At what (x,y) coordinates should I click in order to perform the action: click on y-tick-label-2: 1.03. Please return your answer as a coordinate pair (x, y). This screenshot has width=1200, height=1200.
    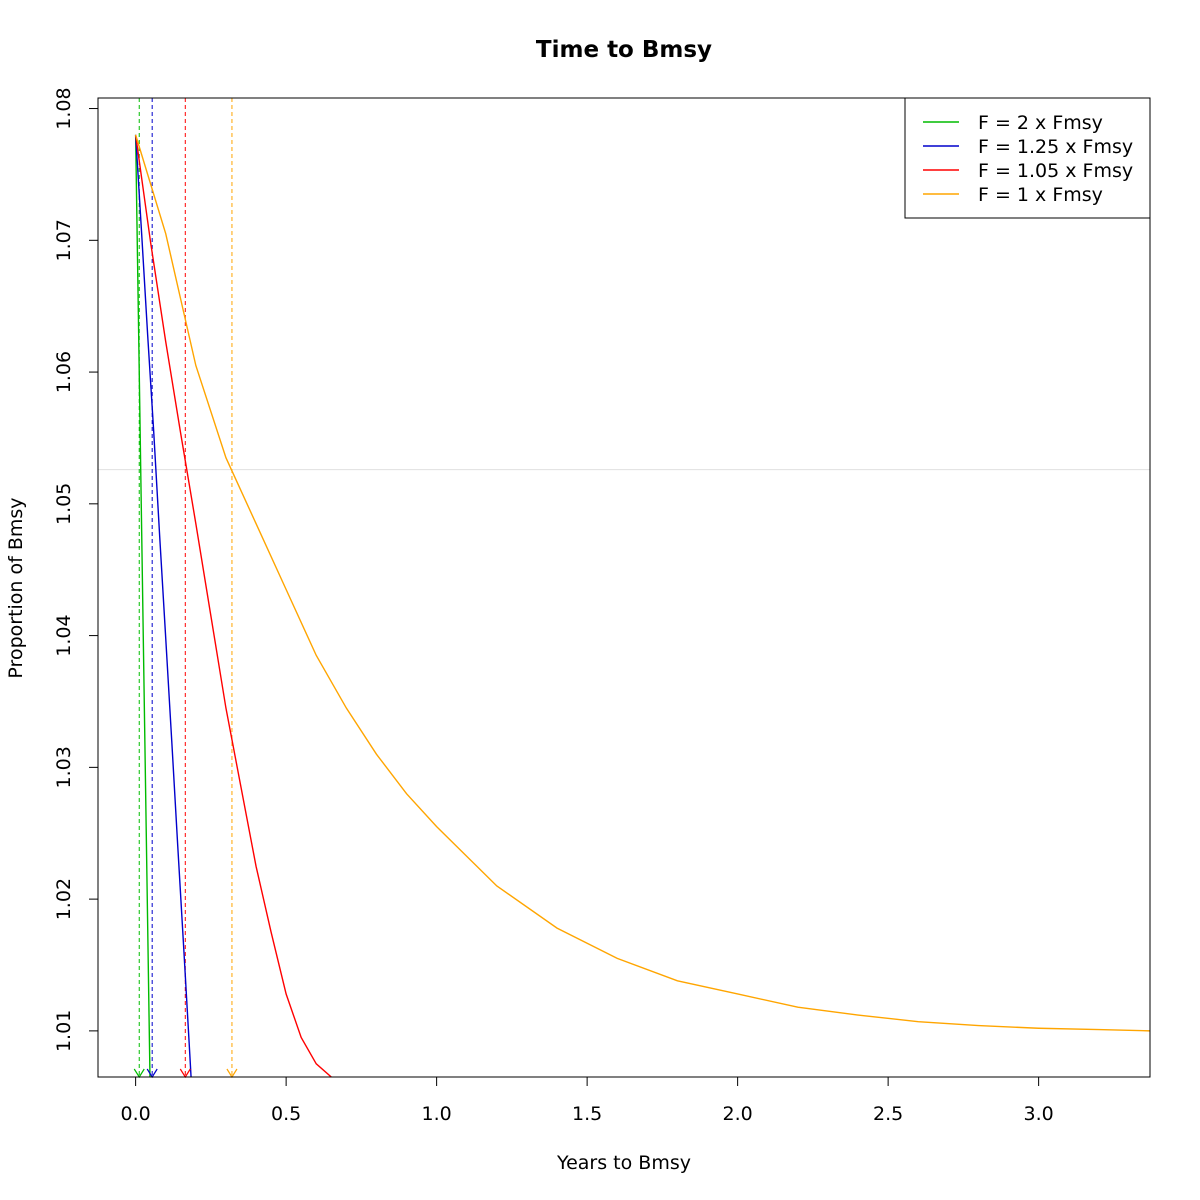
    Looking at the image, I should click on (64, 767).